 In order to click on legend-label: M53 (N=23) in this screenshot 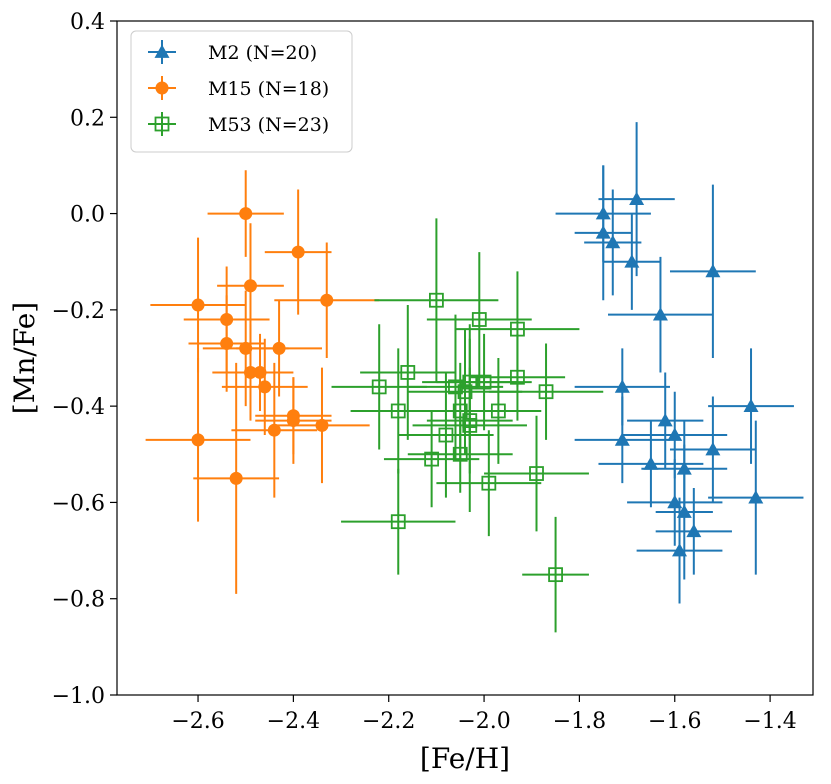, I will do `click(268, 125)`.